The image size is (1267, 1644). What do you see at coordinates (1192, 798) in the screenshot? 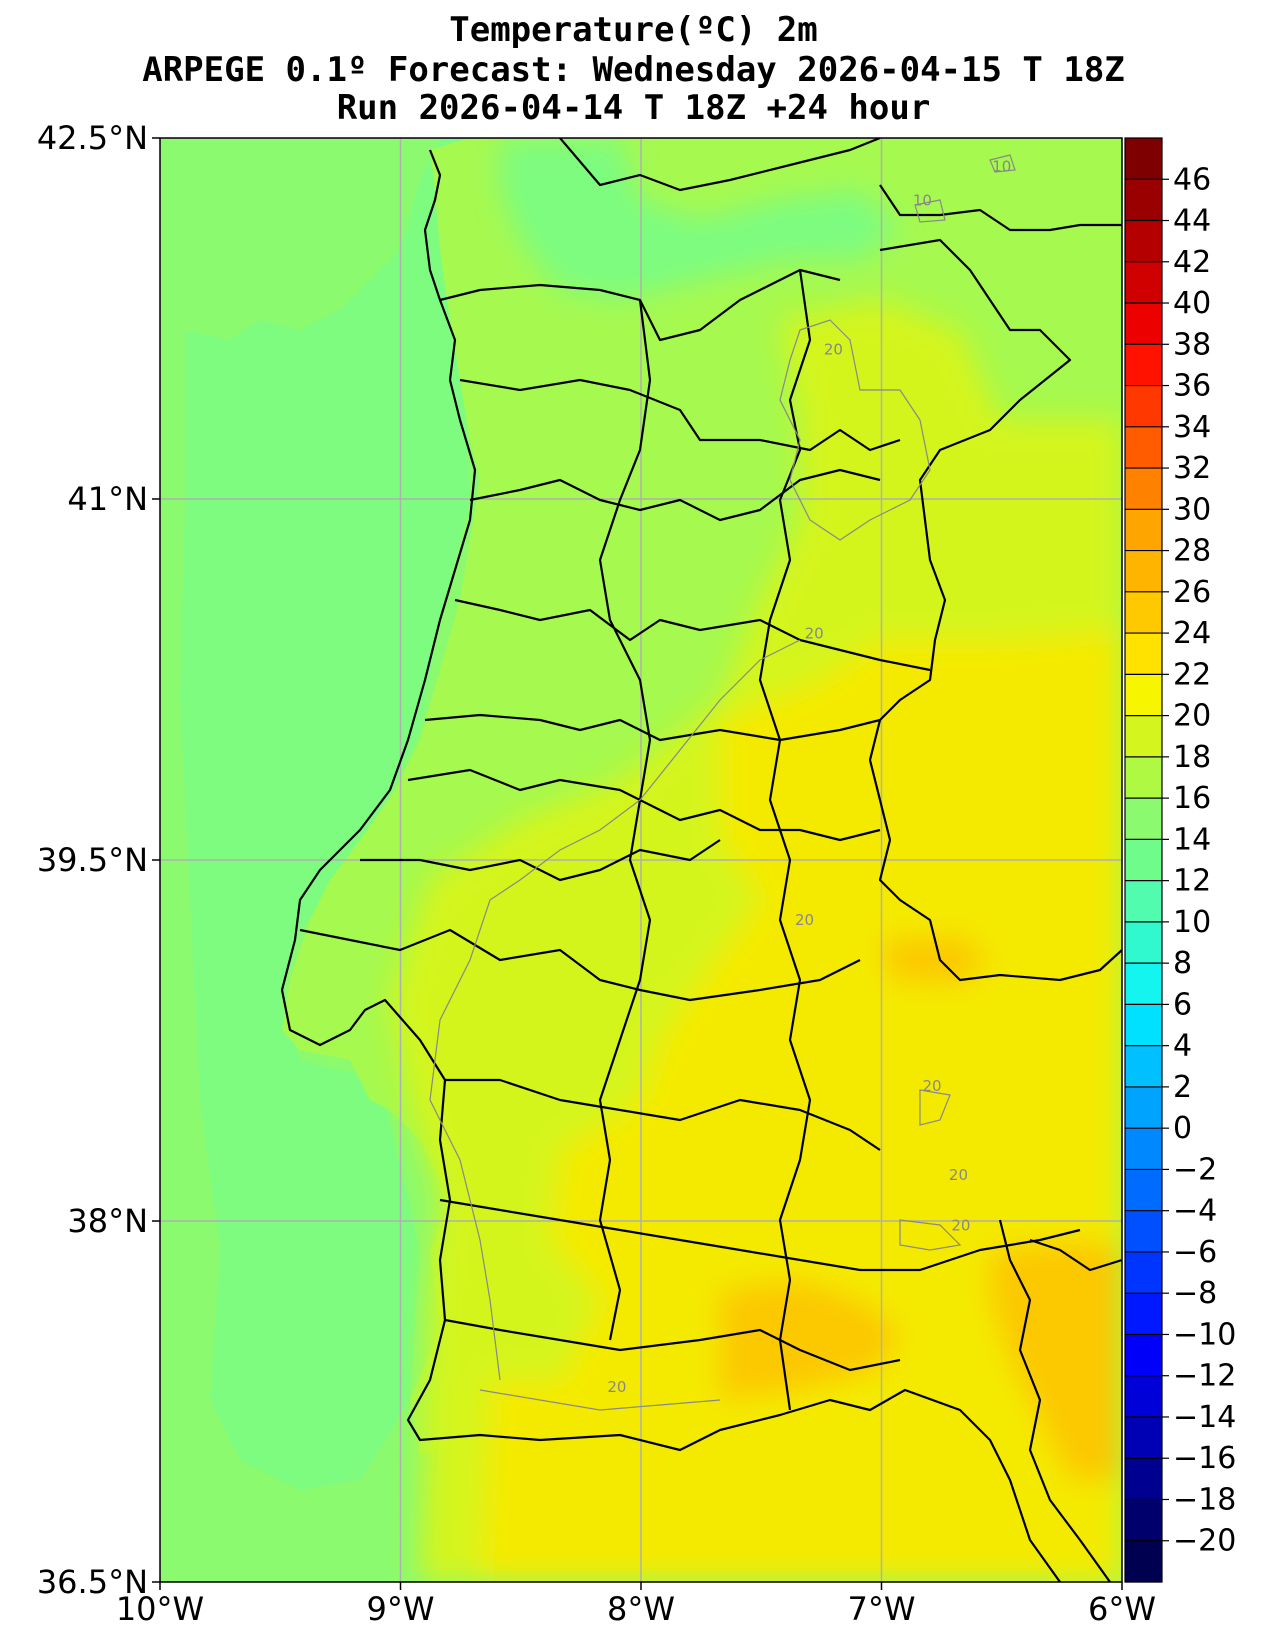
I see `colorbar-tick-label: 16` at bounding box center [1192, 798].